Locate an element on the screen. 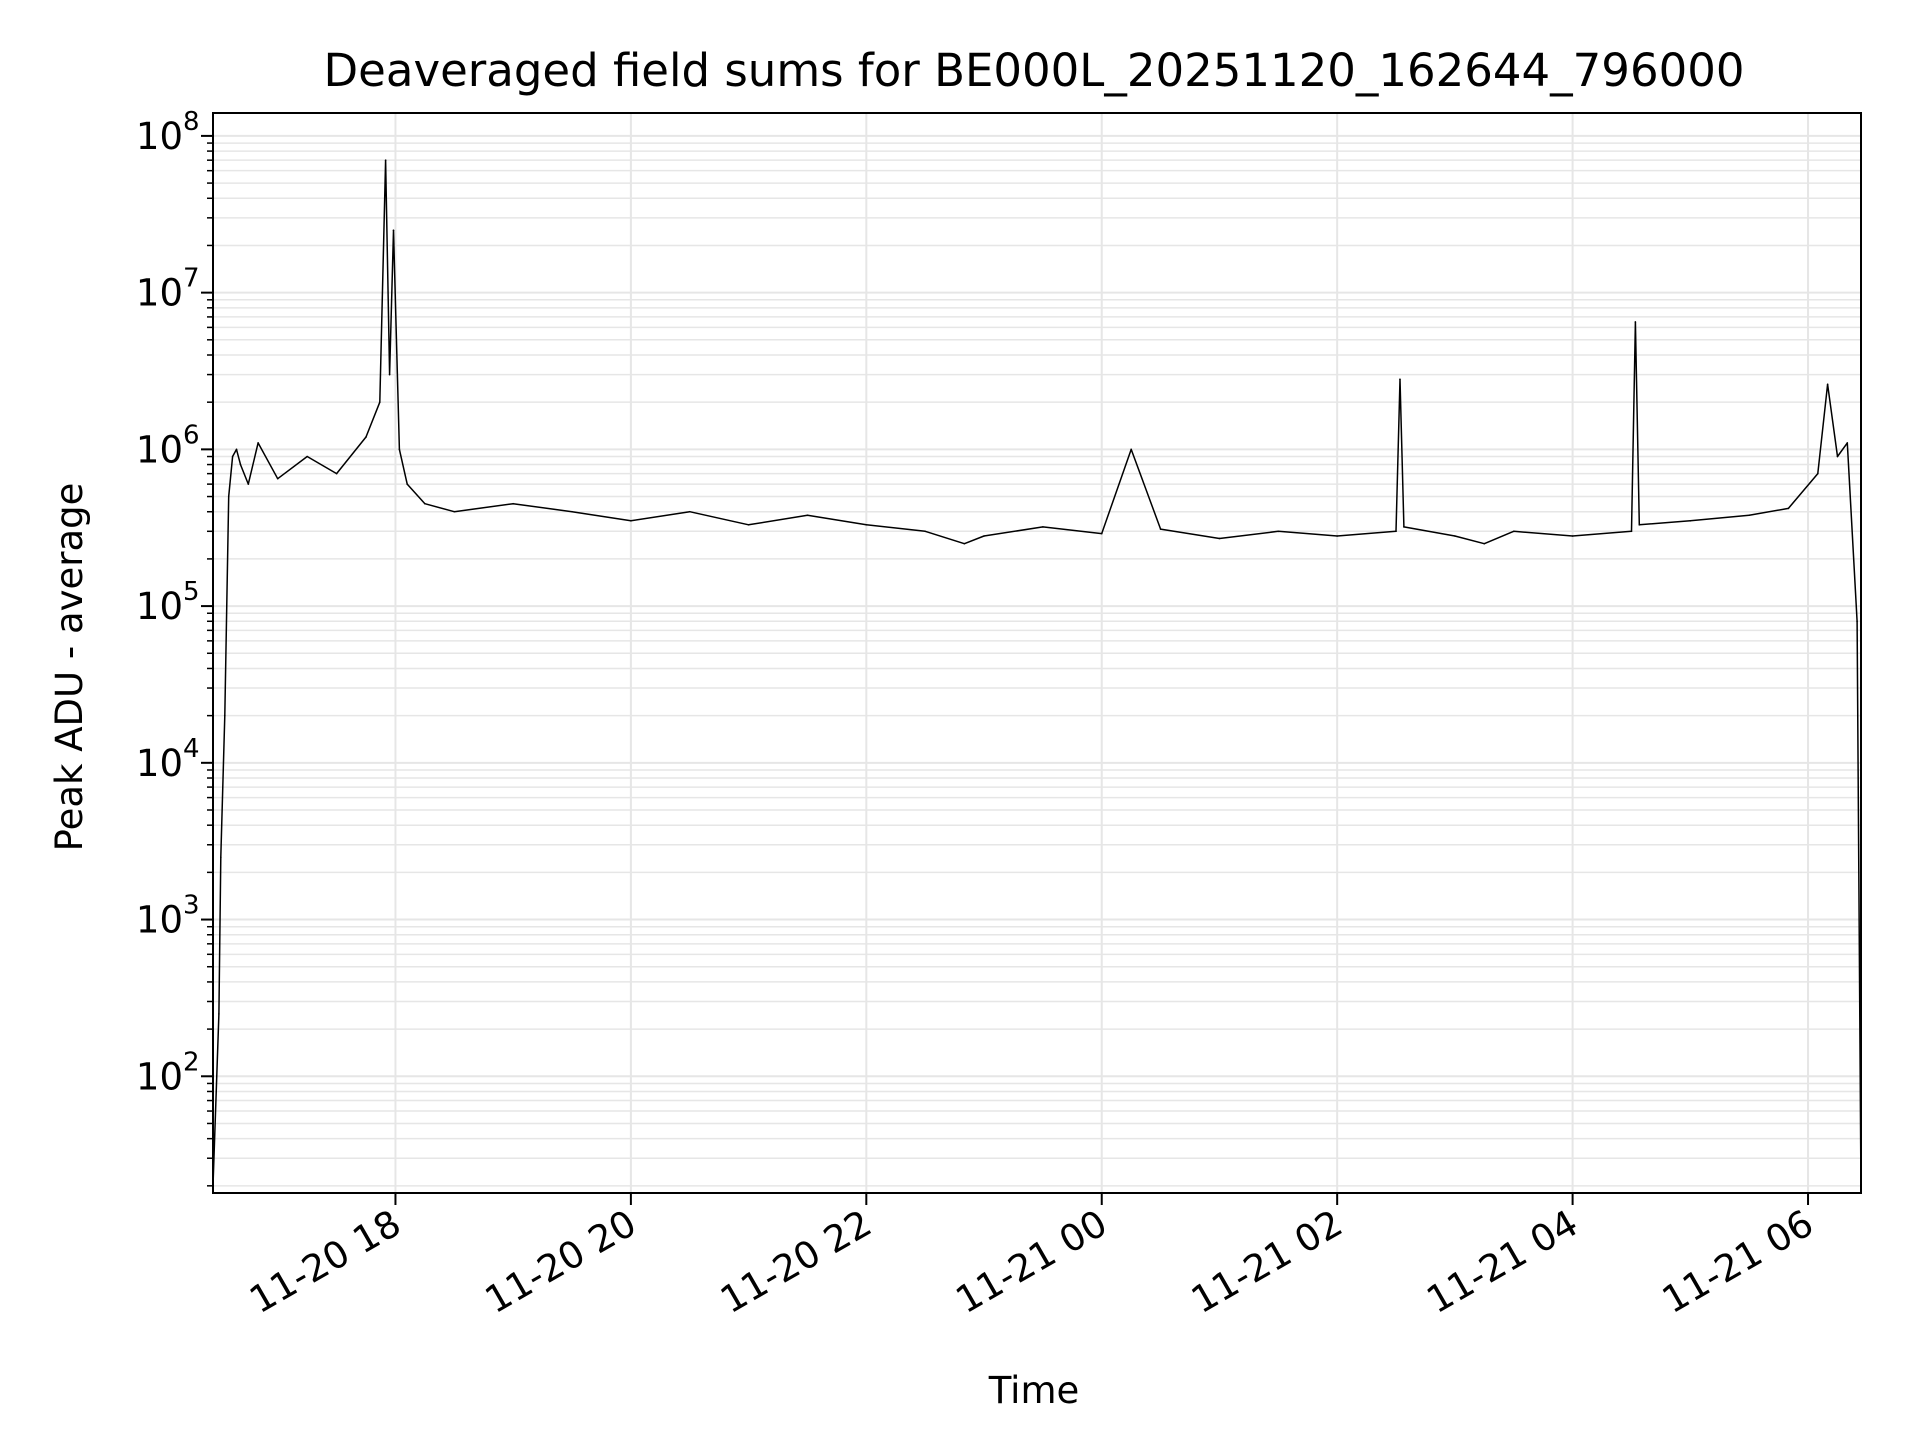 The image size is (1920, 1440). y-axis-label: Peak ADU - average is located at coordinates (69, 667).